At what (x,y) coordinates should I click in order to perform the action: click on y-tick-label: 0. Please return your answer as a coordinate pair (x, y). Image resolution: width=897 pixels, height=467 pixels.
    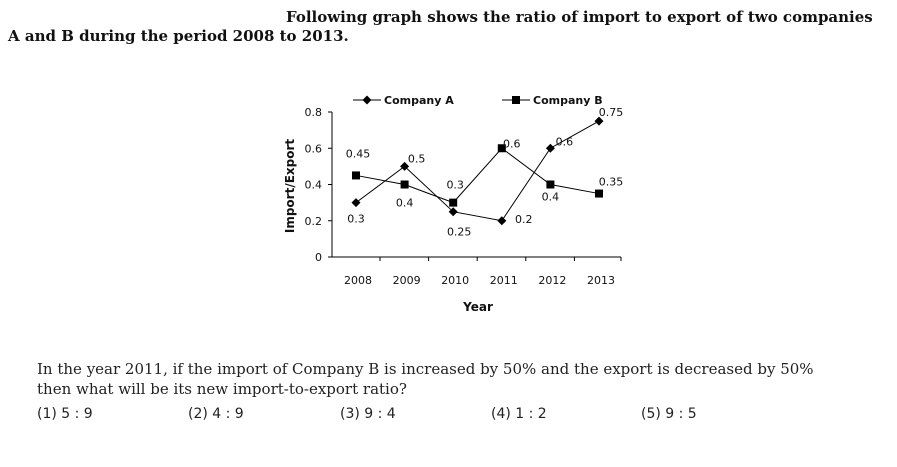
    Looking at the image, I should click on (318, 257).